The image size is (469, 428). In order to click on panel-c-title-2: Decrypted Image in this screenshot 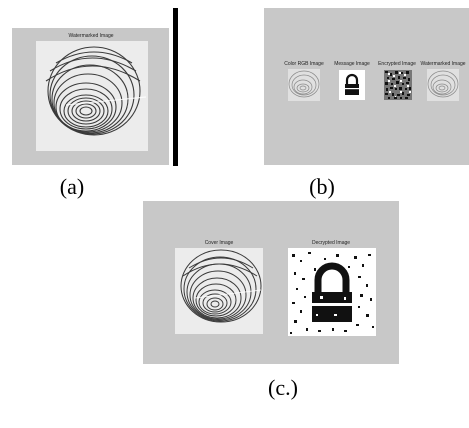, I will do `click(331, 243)`.